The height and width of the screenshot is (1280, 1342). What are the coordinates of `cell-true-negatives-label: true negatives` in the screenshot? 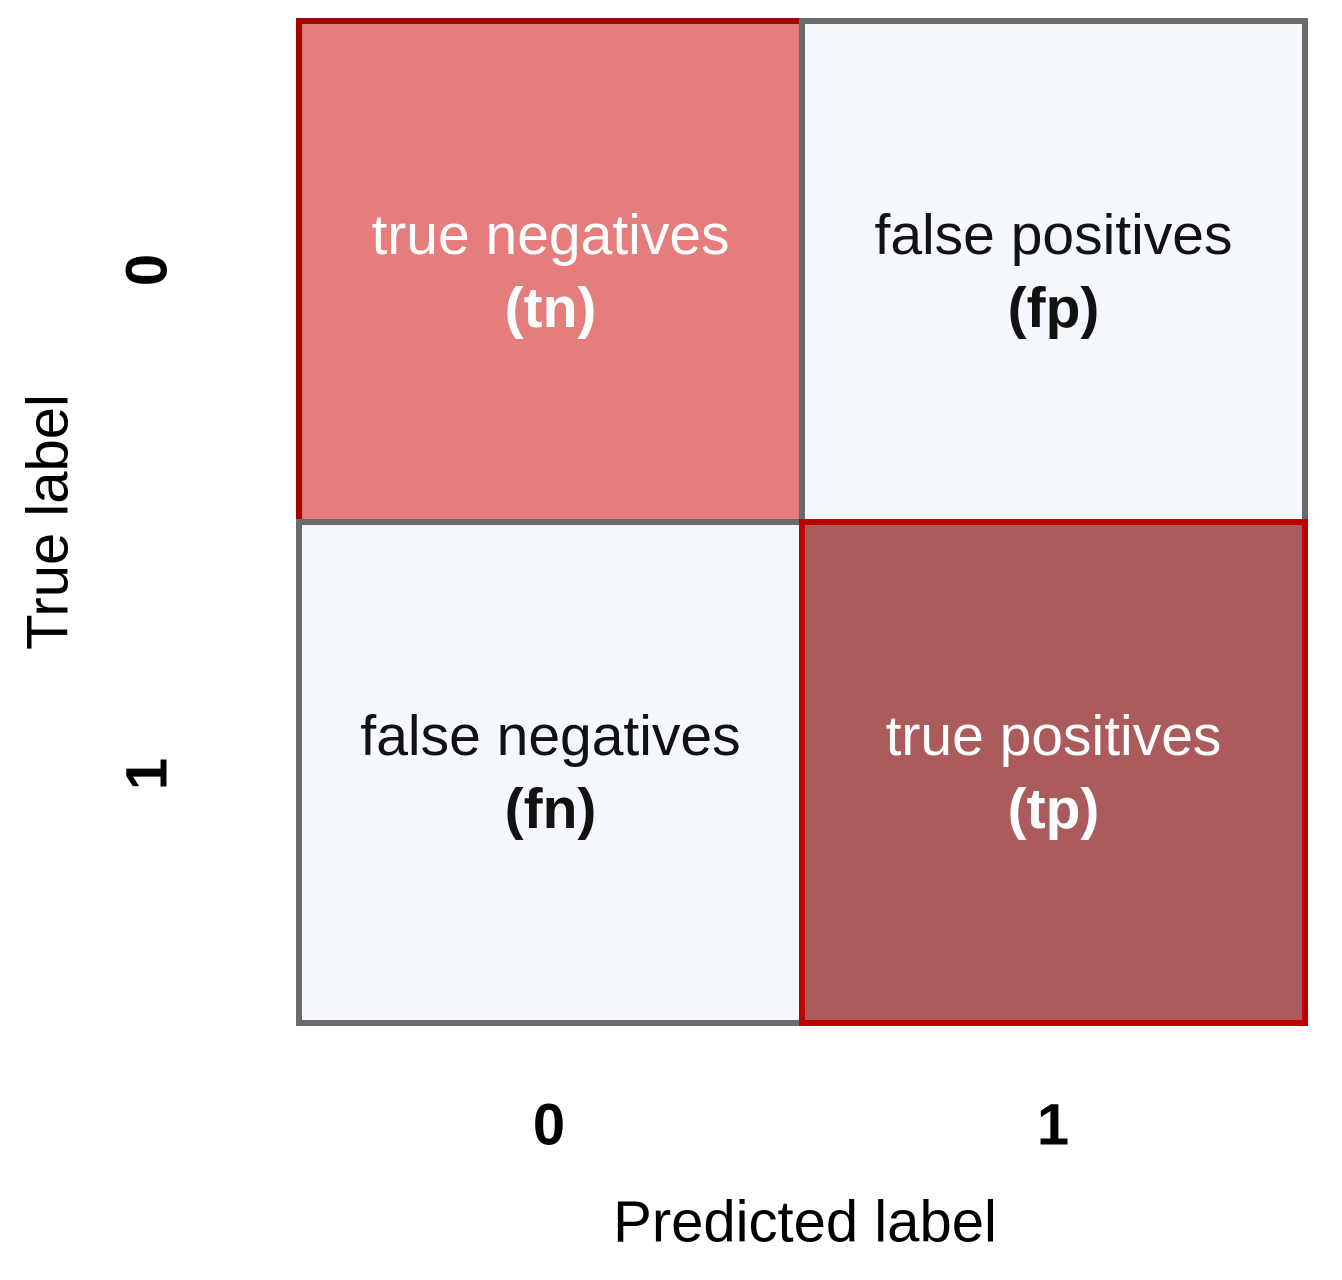 It's located at (550, 234).